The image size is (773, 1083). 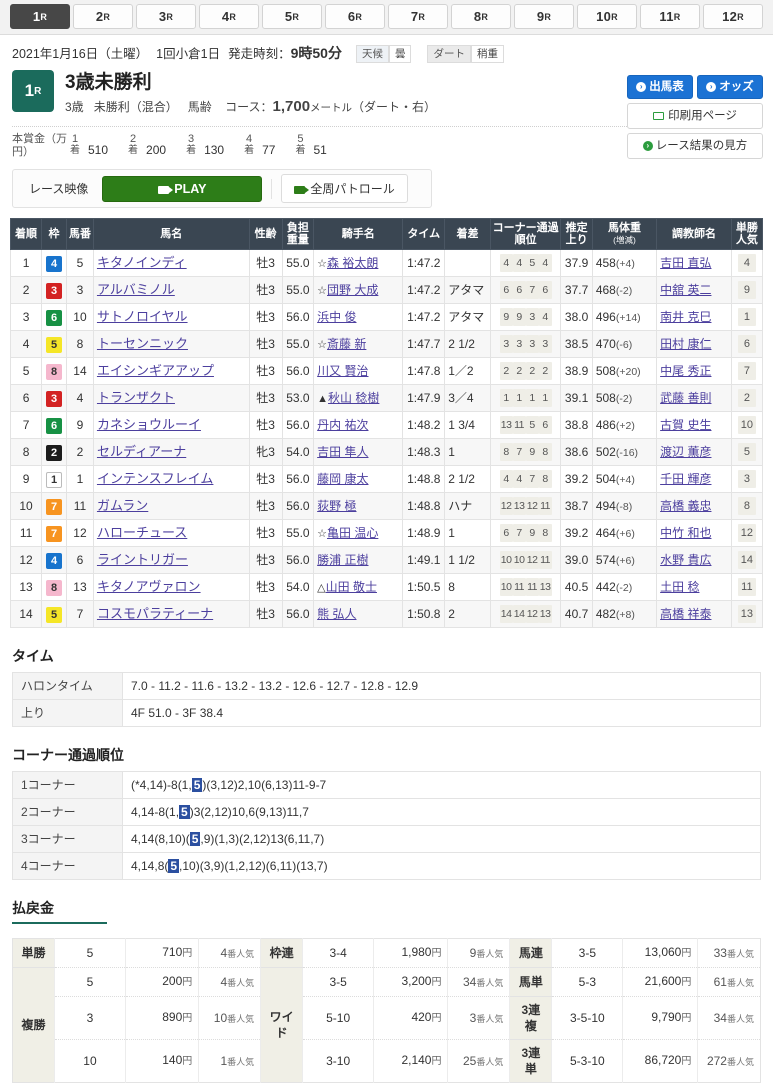 I want to click on race-tab-5R: 5R, so click(x=292, y=16).